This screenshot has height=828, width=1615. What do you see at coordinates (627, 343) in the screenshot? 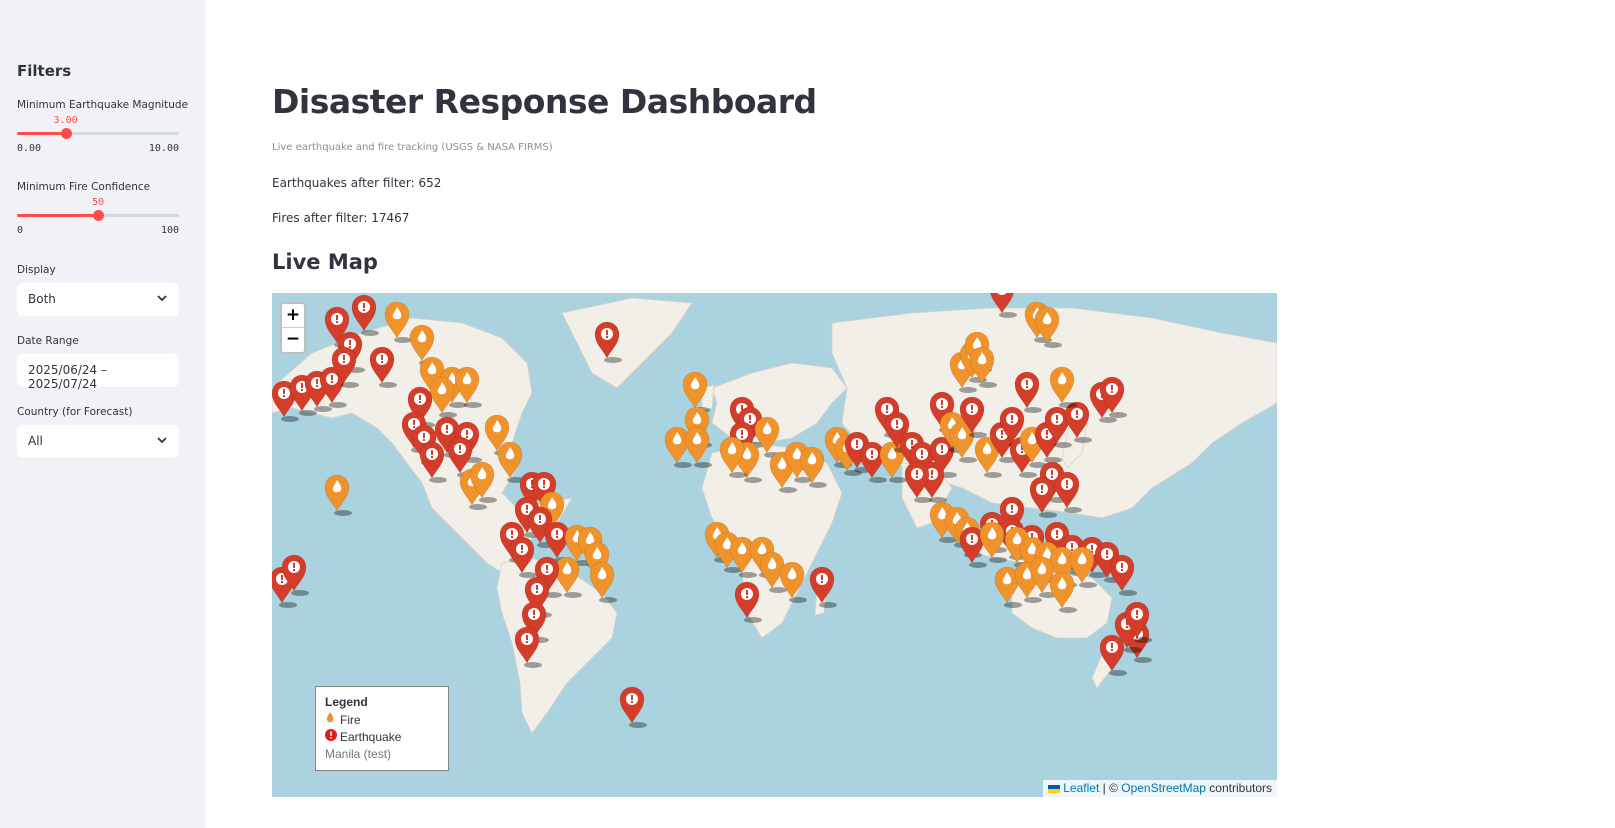
I see `land-greenland` at bounding box center [627, 343].